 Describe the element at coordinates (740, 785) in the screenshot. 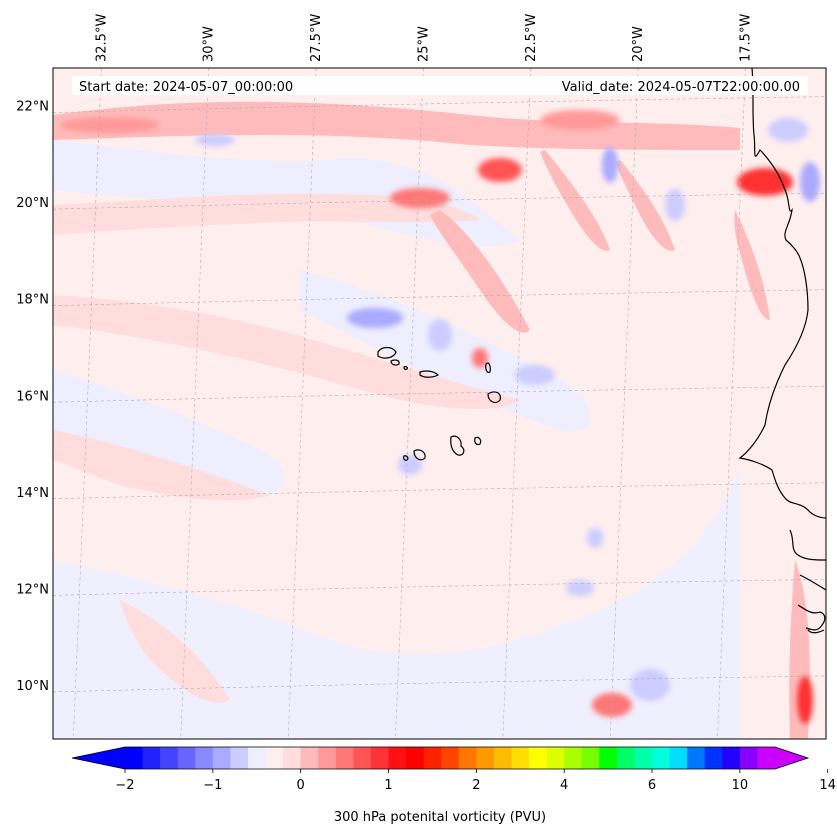

I see `colorbar-tick-label: 10` at that location.